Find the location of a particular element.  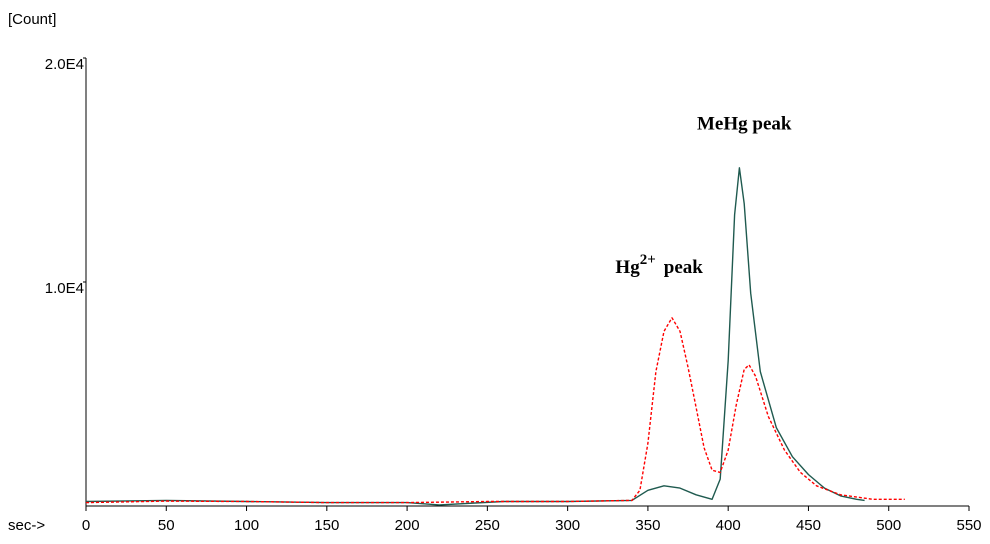

peak-annotation: MeHg peak is located at coordinates (744, 124).